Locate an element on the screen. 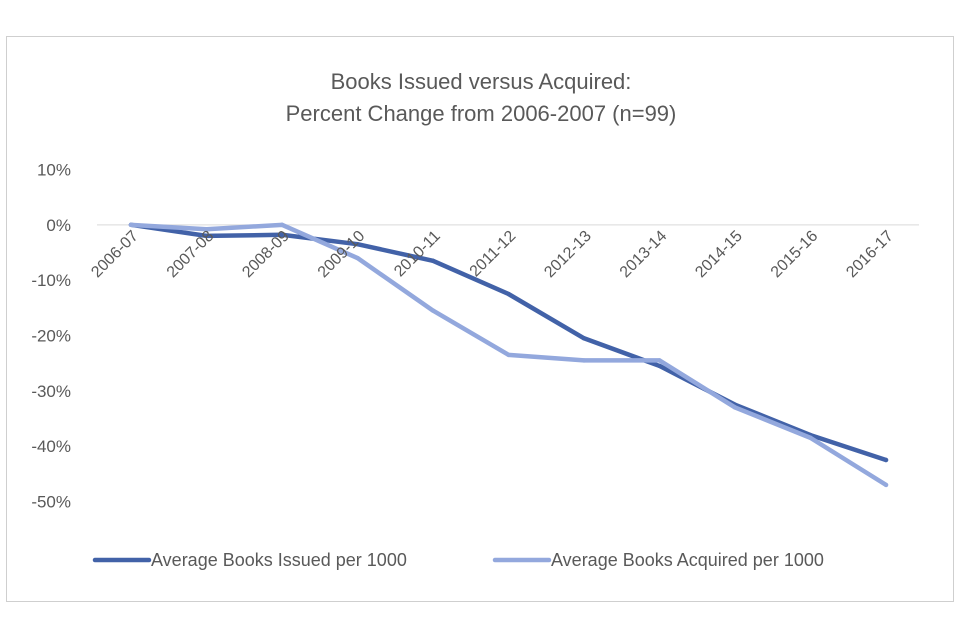  y-tick-label: -30% is located at coordinates (51, 391).